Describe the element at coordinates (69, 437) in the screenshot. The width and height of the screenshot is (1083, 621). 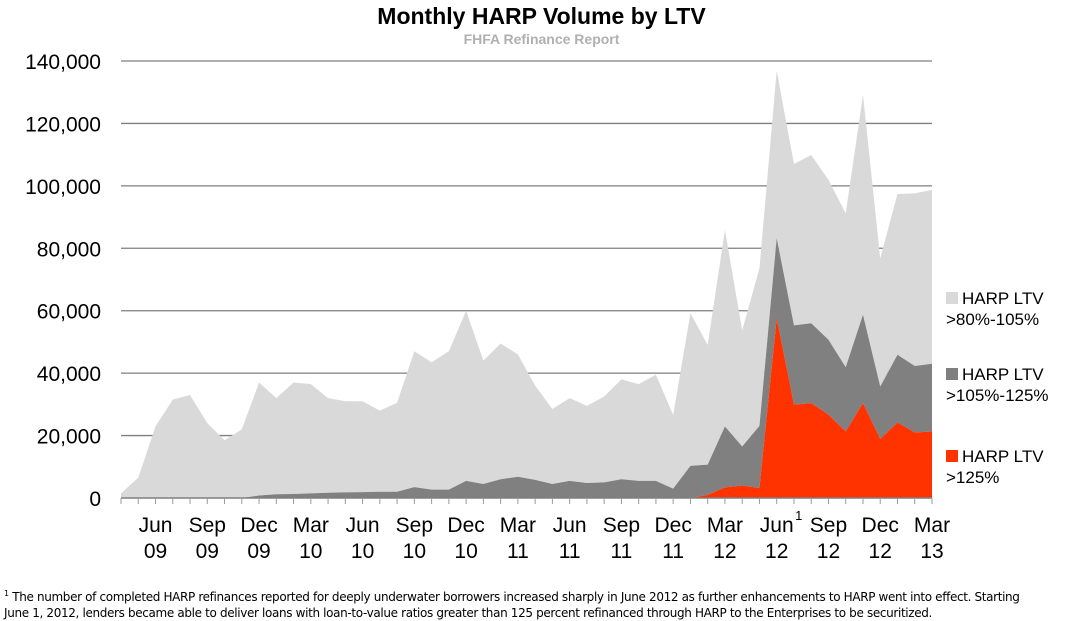
I see `y-tick-label: 20,000` at that location.